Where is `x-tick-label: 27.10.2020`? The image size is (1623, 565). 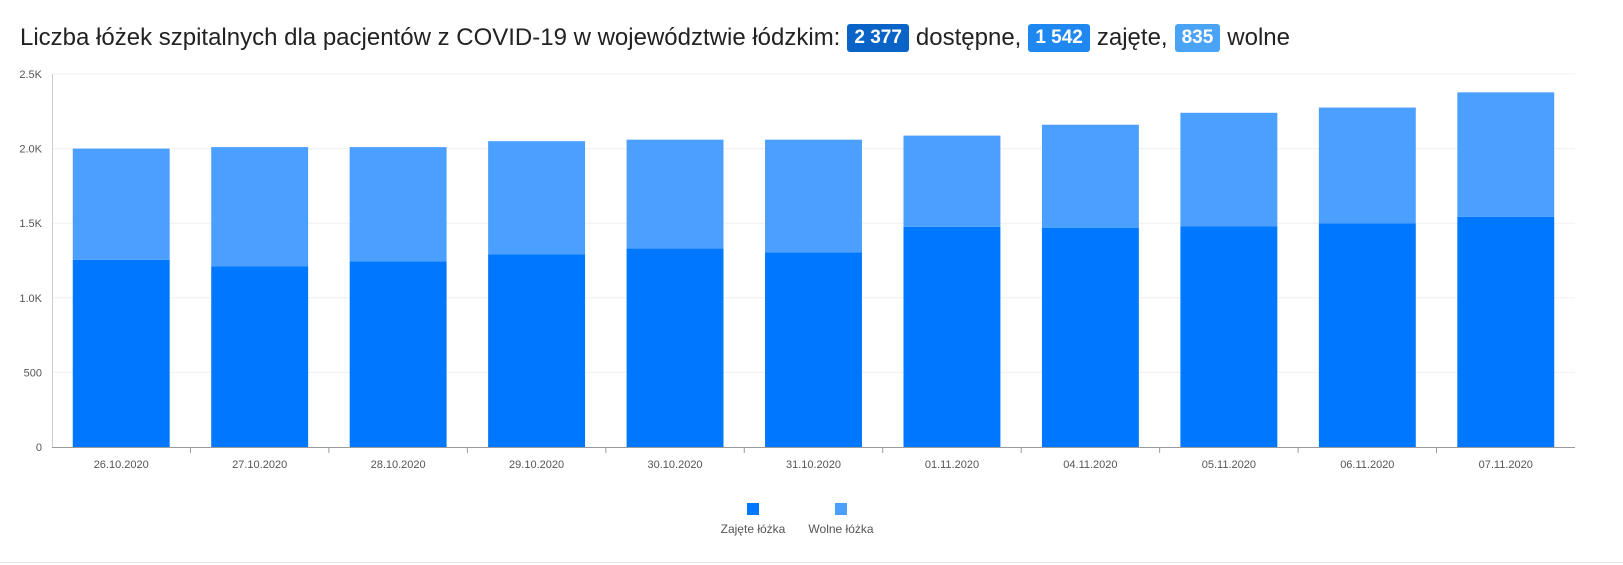
x-tick-label: 27.10.2020 is located at coordinates (259, 465).